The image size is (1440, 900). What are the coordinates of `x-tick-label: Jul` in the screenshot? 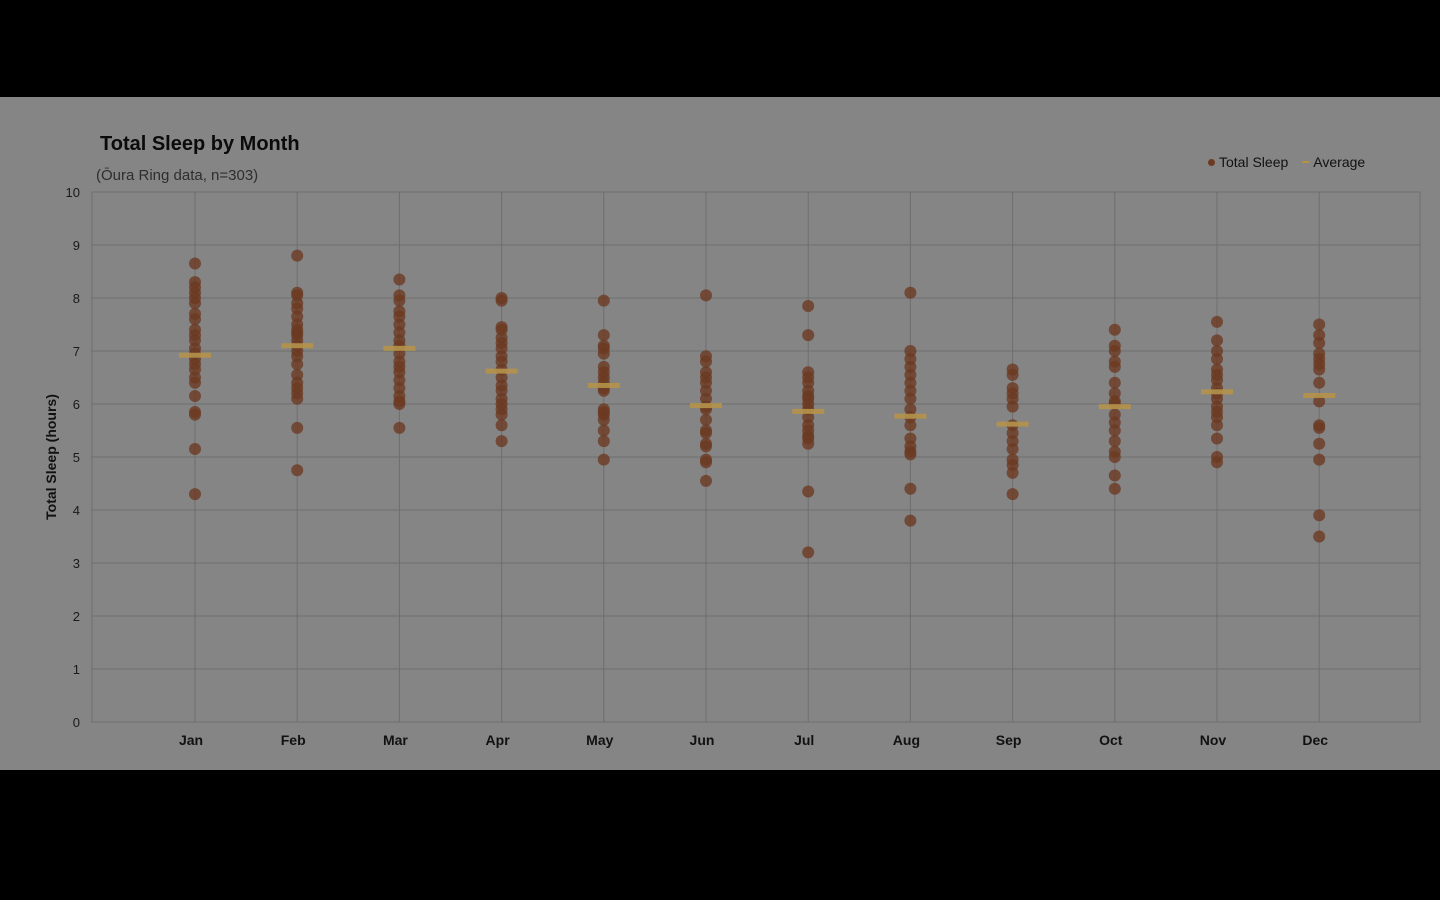 It's located at (804, 740).